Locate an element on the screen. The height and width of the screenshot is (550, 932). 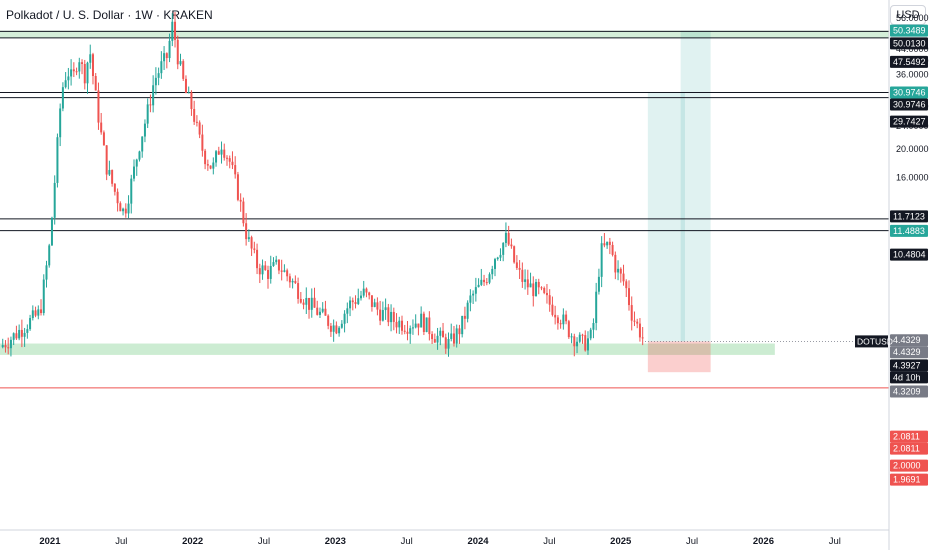
price-label: 11.7123 is located at coordinates (909, 216).